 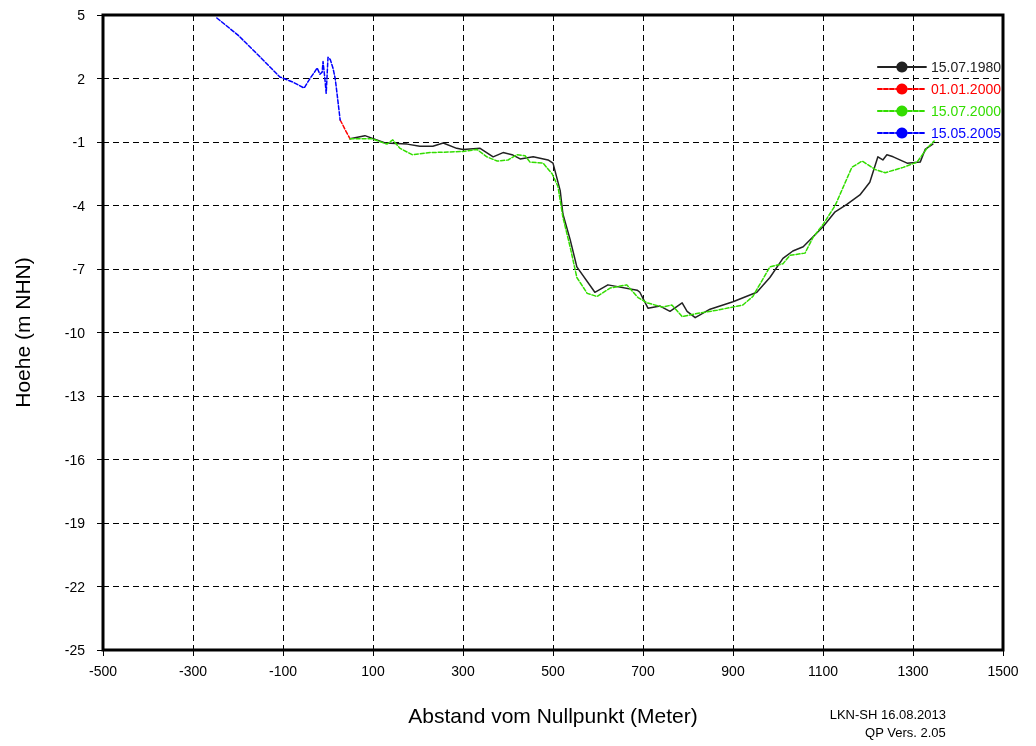 What do you see at coordinates (966, 133) in the screenshot?
I see `legend-label: 15.05.2005` at bounding box center [966, 133].